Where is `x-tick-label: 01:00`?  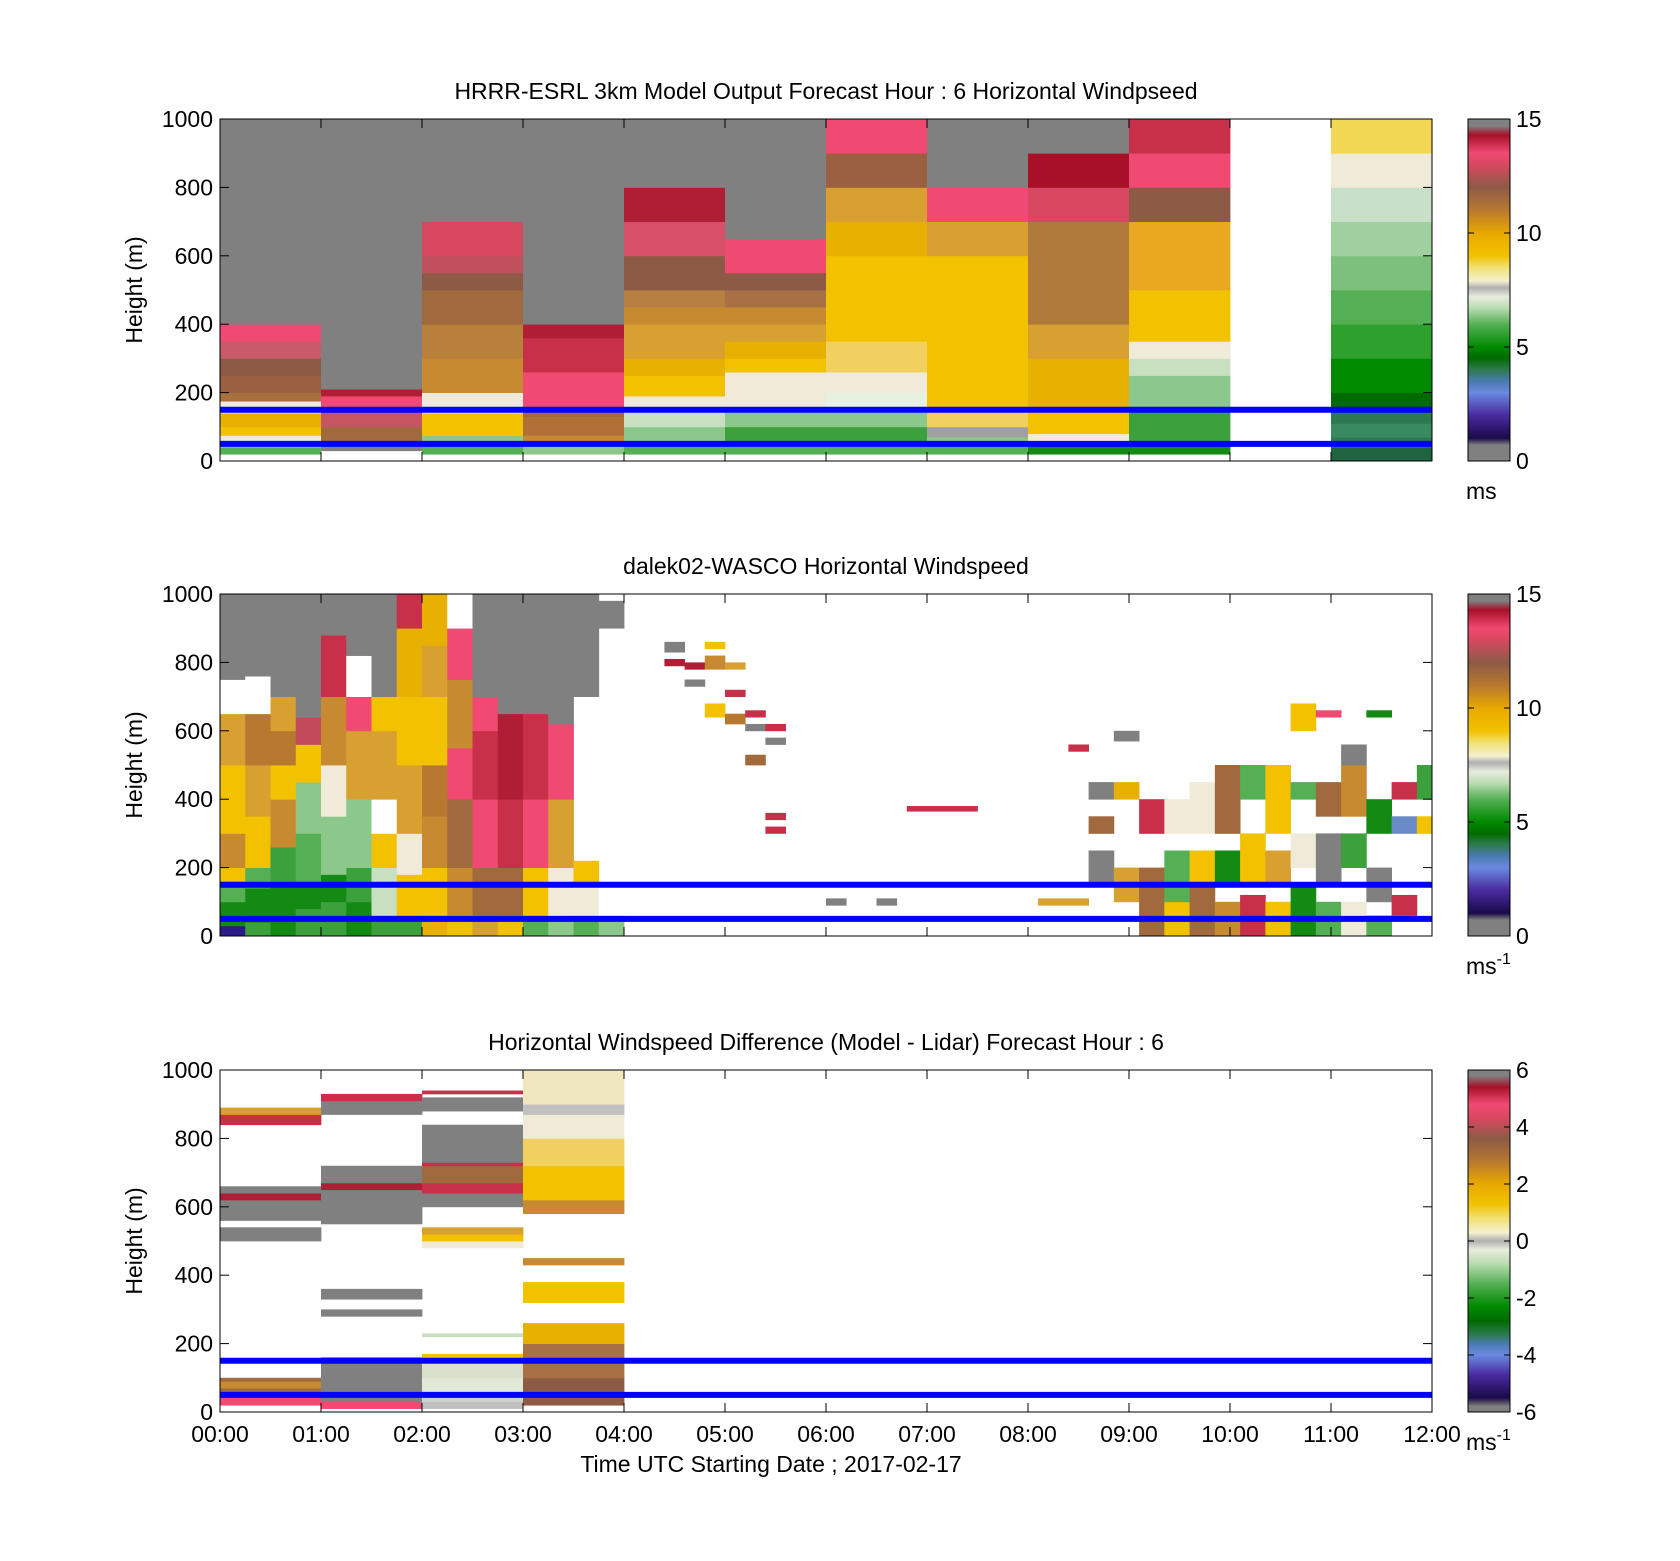 x-tick-label: 01:00 is located at coordinates (321, 1434).